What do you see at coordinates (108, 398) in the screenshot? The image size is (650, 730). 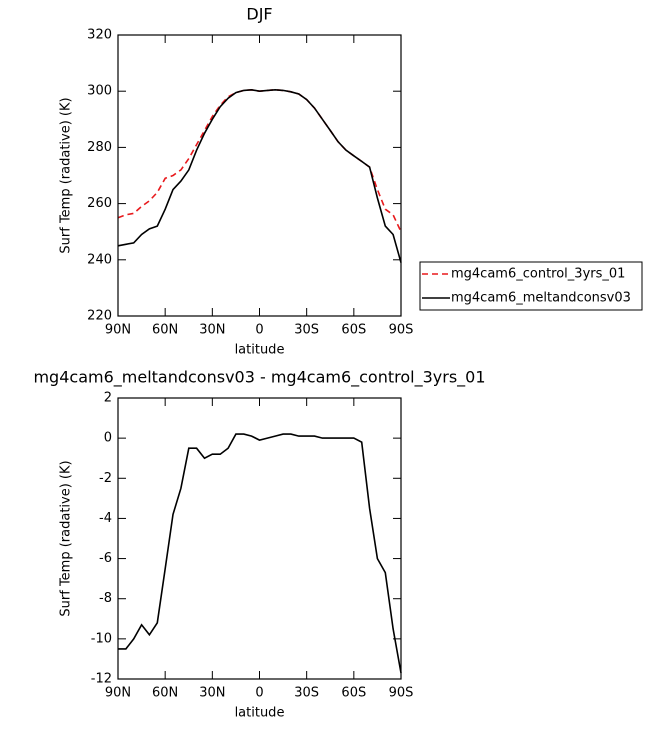 I see `y-tick-label: 2` at bounding box center [108, 398].